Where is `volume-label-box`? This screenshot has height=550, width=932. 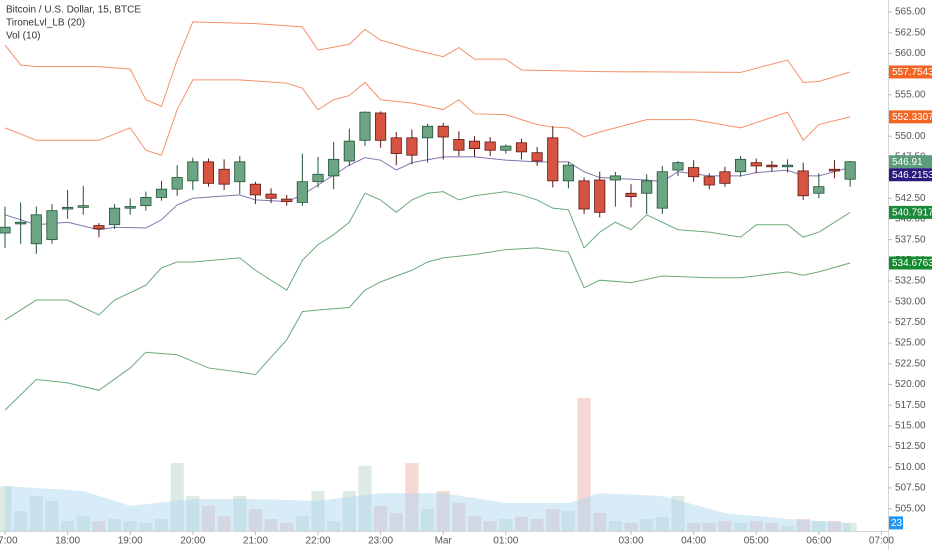
volume-label-box is located at coordinates (896, 523).